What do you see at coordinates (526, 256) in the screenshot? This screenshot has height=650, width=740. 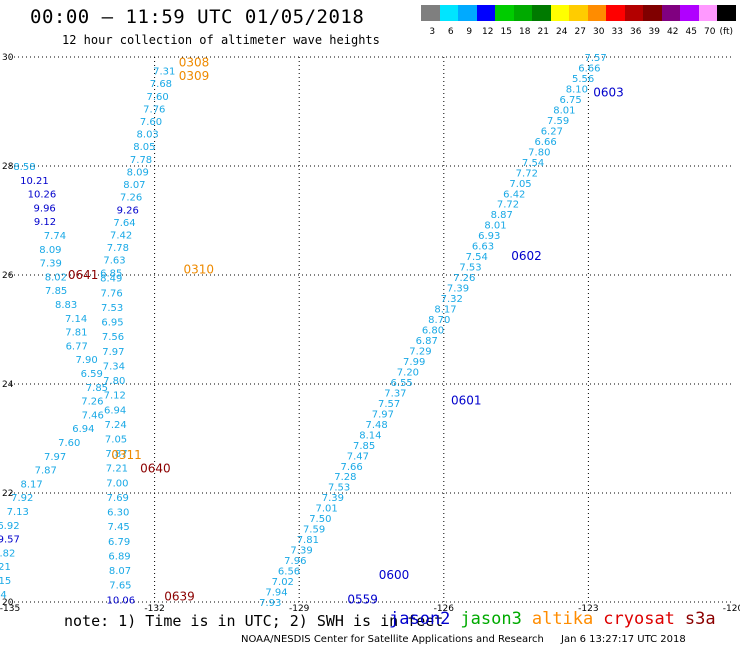 I see `pass-time-label: 0602` at bounding box center [526, 256].